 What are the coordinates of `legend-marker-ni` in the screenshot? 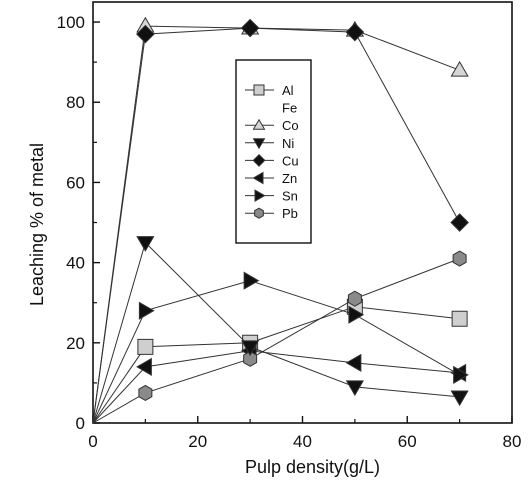 It's located at (259, 144).